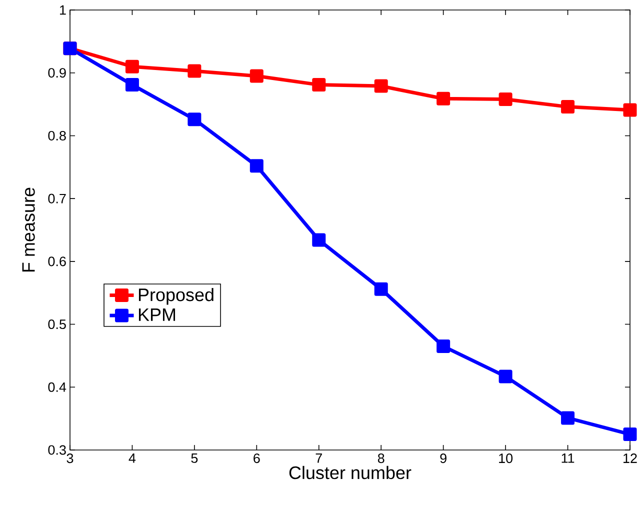  I want to click on x-axis-title: Cluster number, so click(350, 473).